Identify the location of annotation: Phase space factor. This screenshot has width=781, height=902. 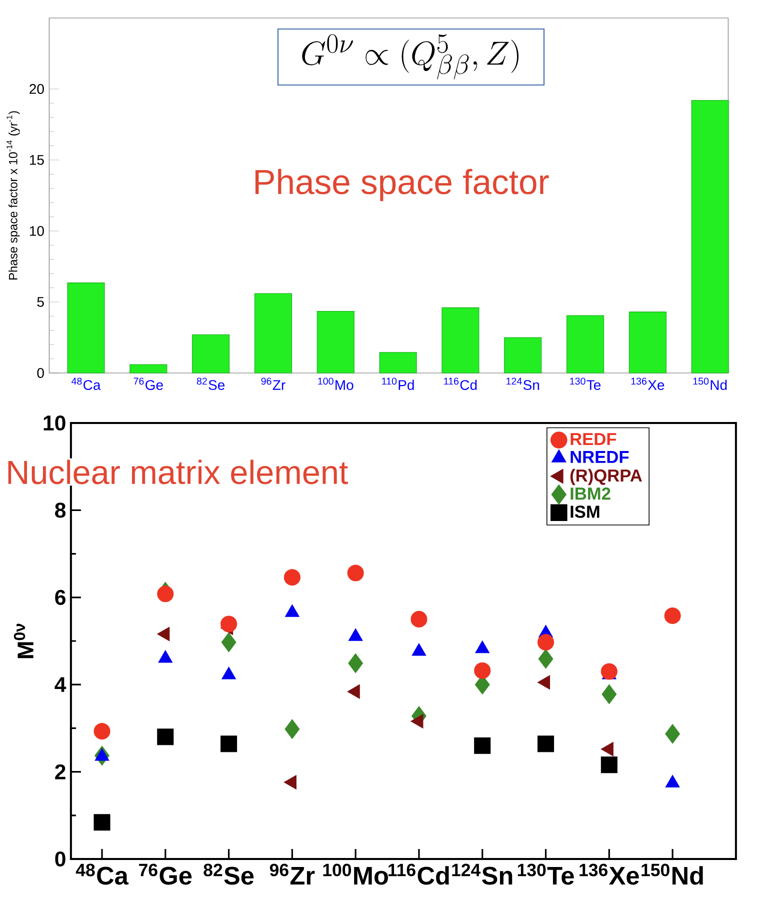
(402, 185).